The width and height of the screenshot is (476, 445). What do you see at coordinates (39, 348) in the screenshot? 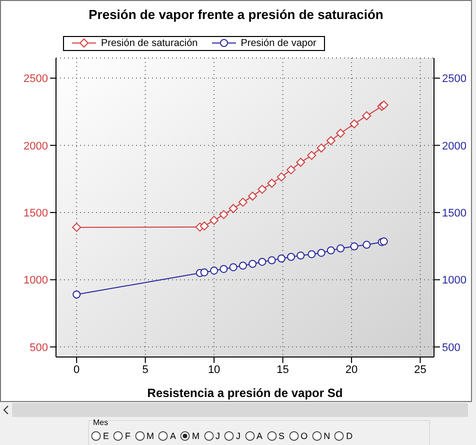
I see `y-tick-label: 500` at bounding box center [39, 348].